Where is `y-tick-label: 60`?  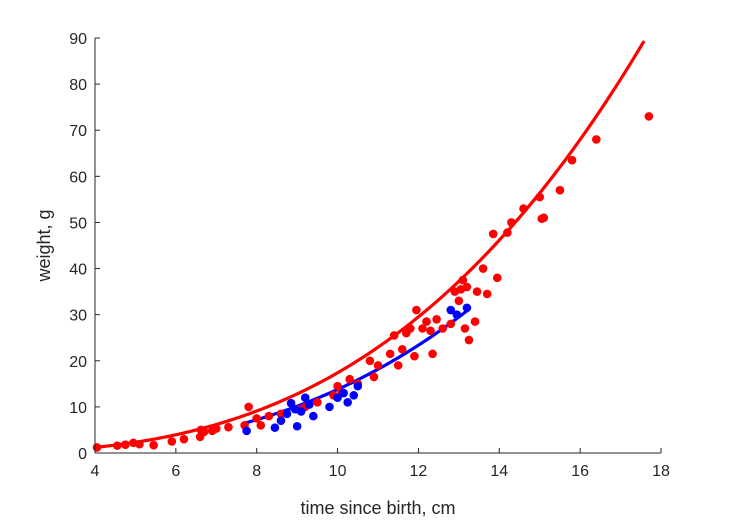 y-tick-label: 60 is located at coordinates (78, 177).